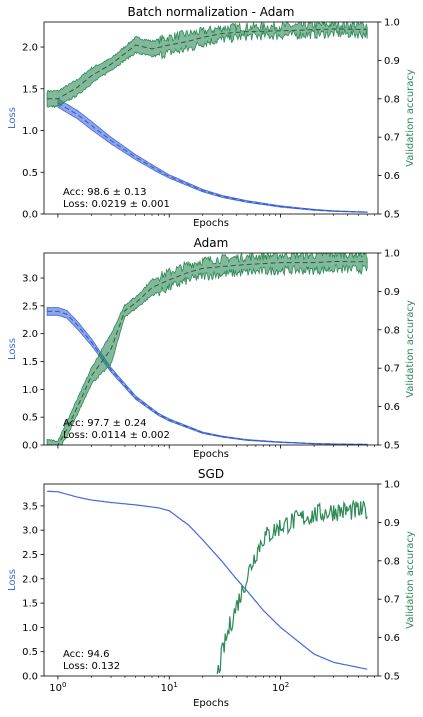  Describe the element at coordinates (30, 506) in the screenshot. I see `y-tick-label: 3.5` at that location.